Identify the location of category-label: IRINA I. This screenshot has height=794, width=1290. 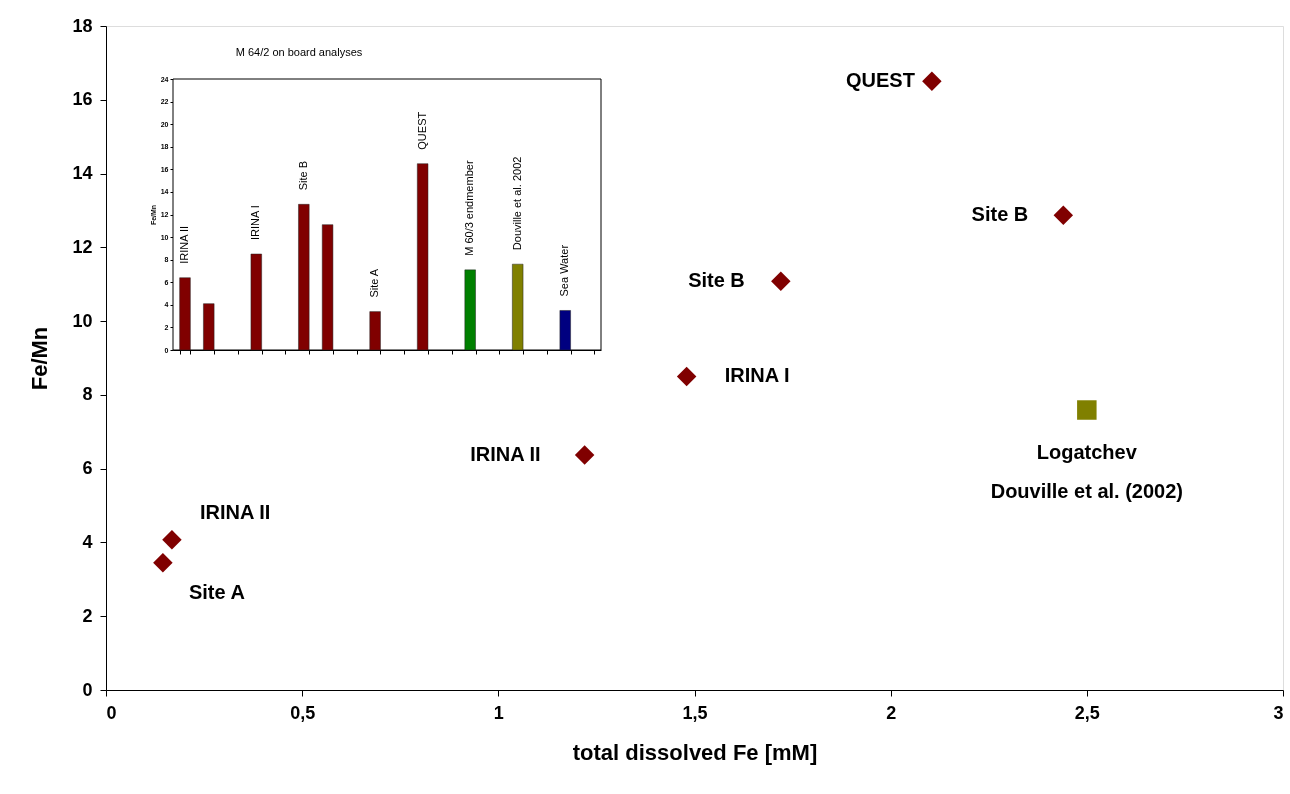
(255, 223).